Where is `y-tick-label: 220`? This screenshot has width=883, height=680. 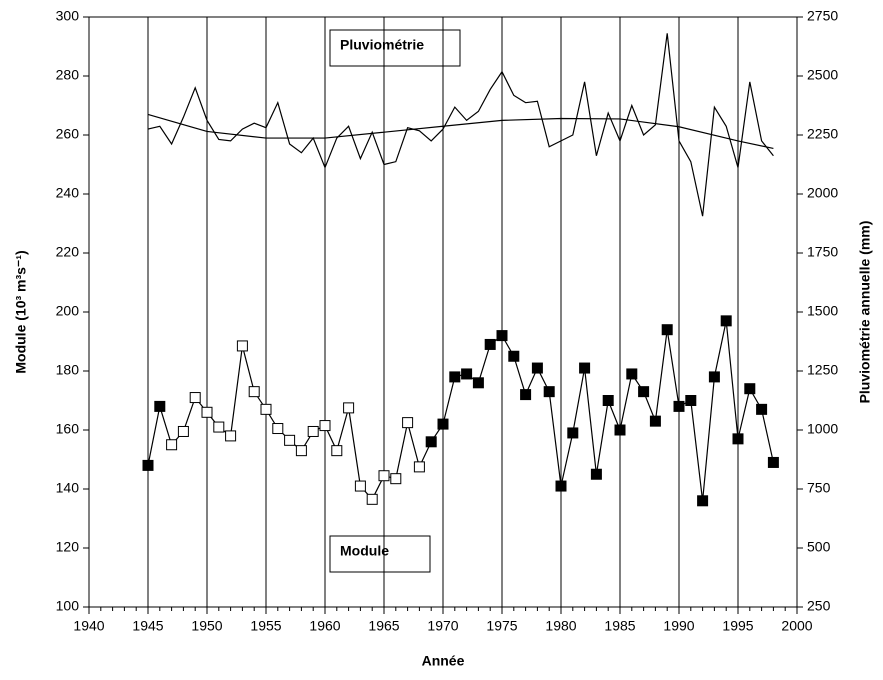
y-tick-label: 220 is located at coordinates (68, 252).